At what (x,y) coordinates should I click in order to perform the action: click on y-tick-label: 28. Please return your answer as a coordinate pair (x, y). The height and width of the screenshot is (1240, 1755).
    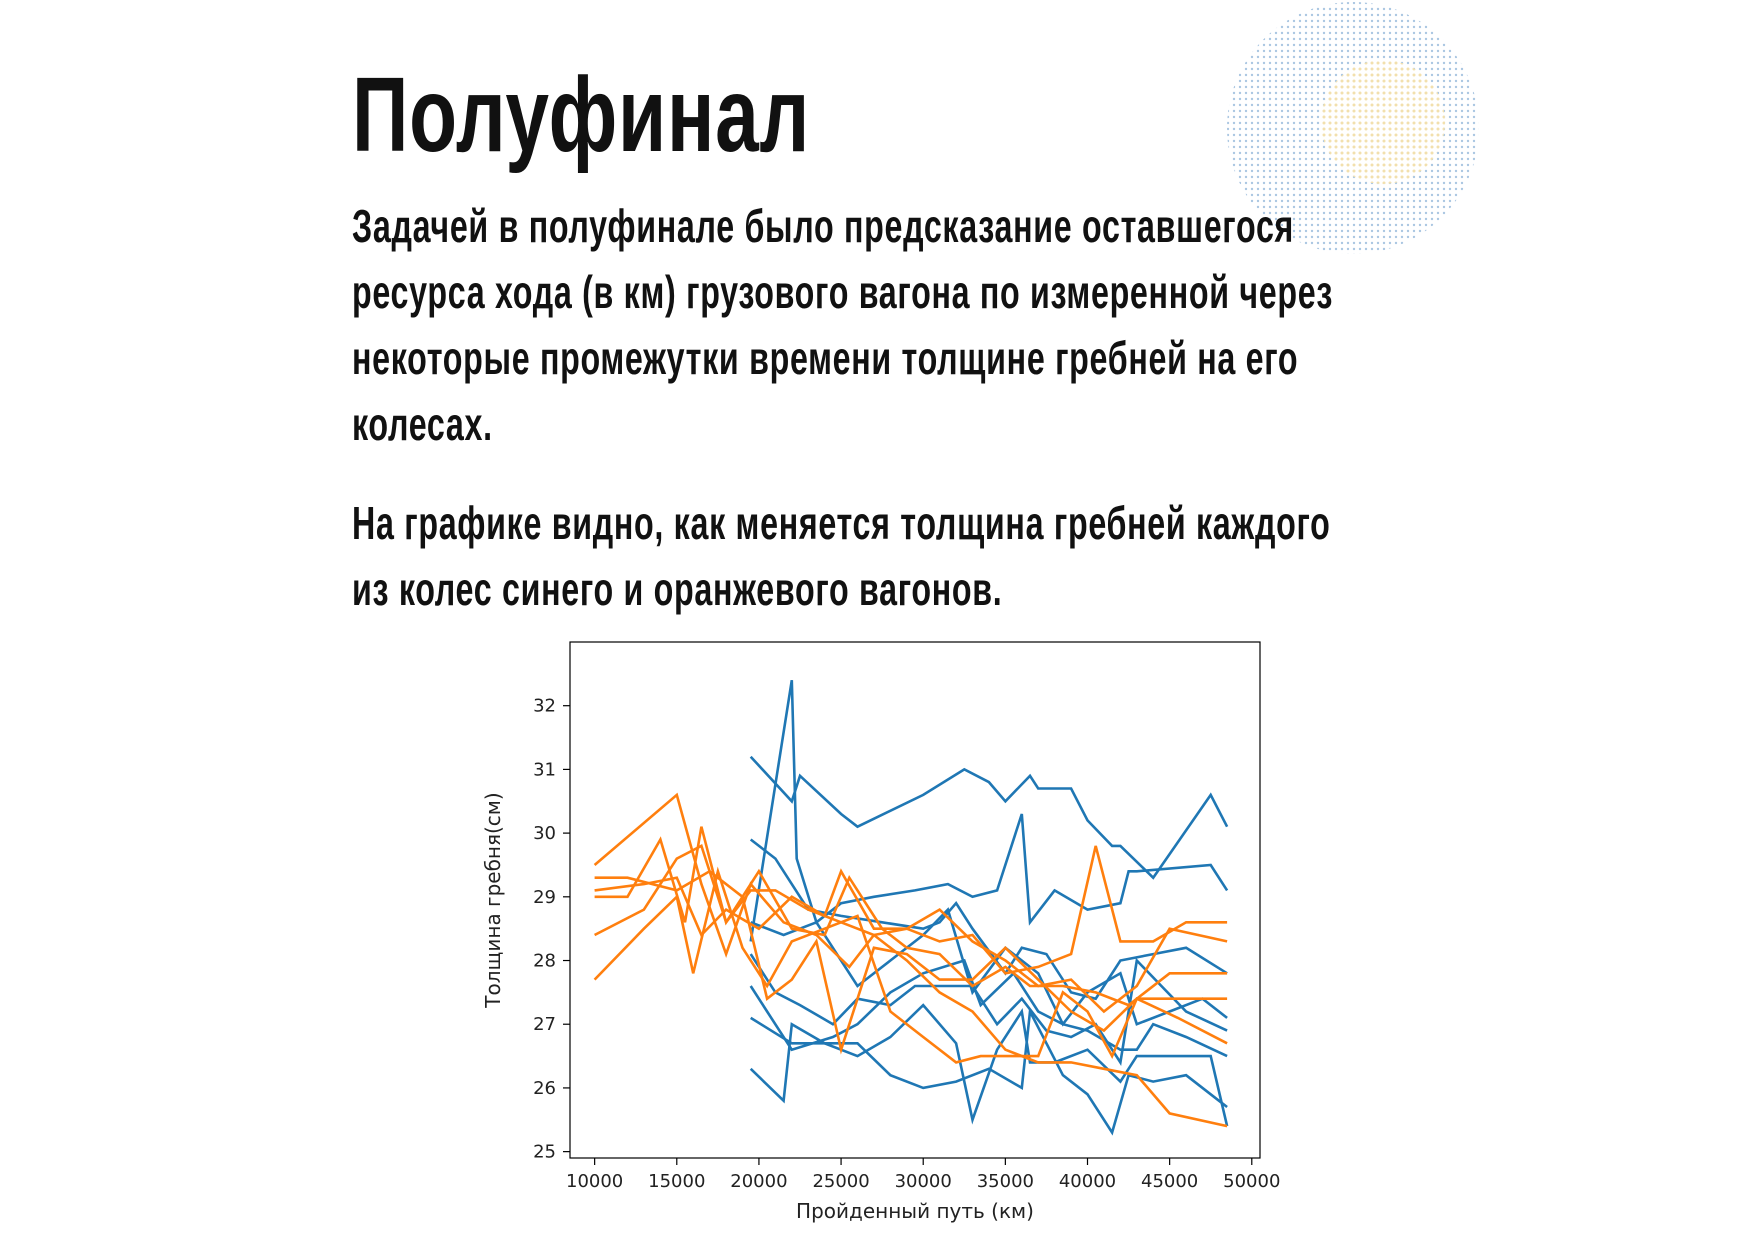
    Looking at the image, I should click on (544, 961).